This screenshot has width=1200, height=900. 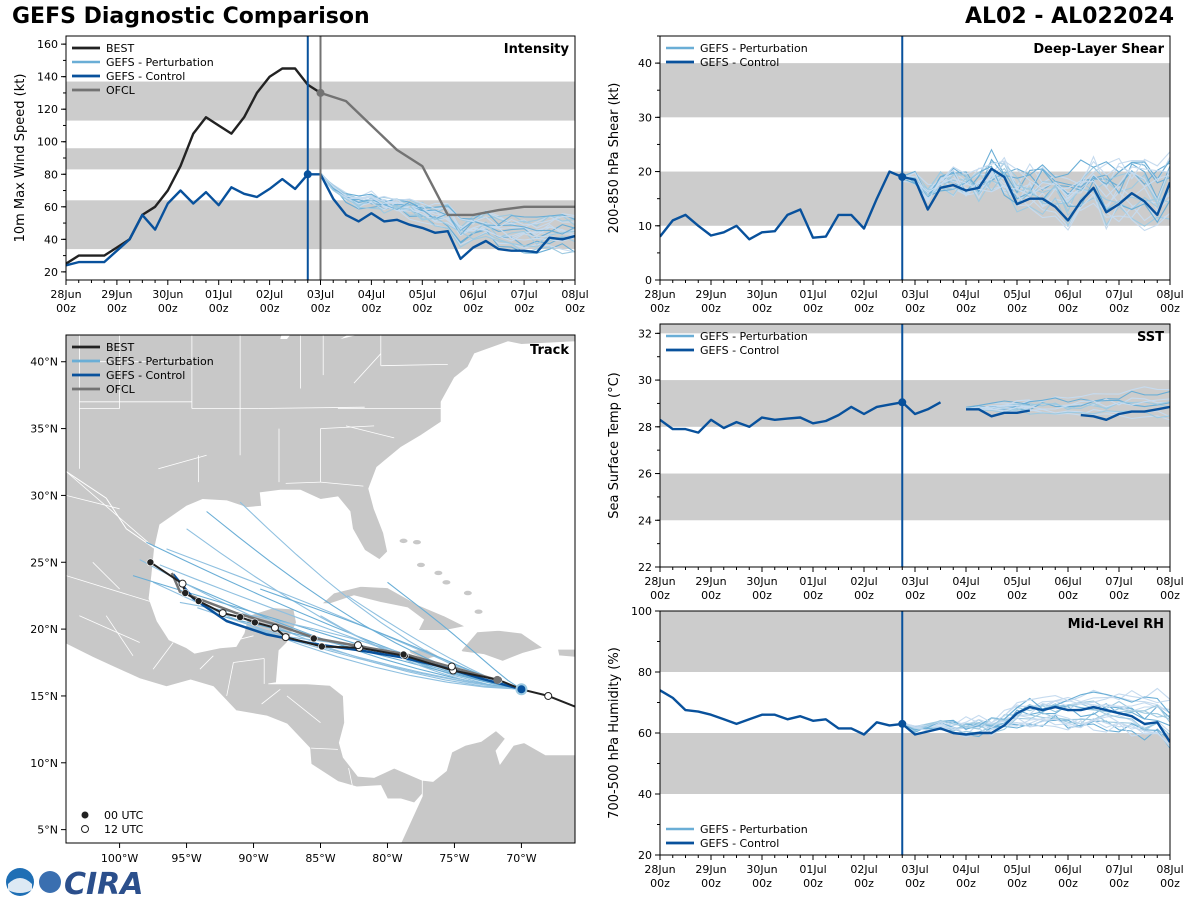 What do you see at coordinates (20, 885) in the screenshot?
I see `noaa-wave-icon` at bounding box center [20, 885].